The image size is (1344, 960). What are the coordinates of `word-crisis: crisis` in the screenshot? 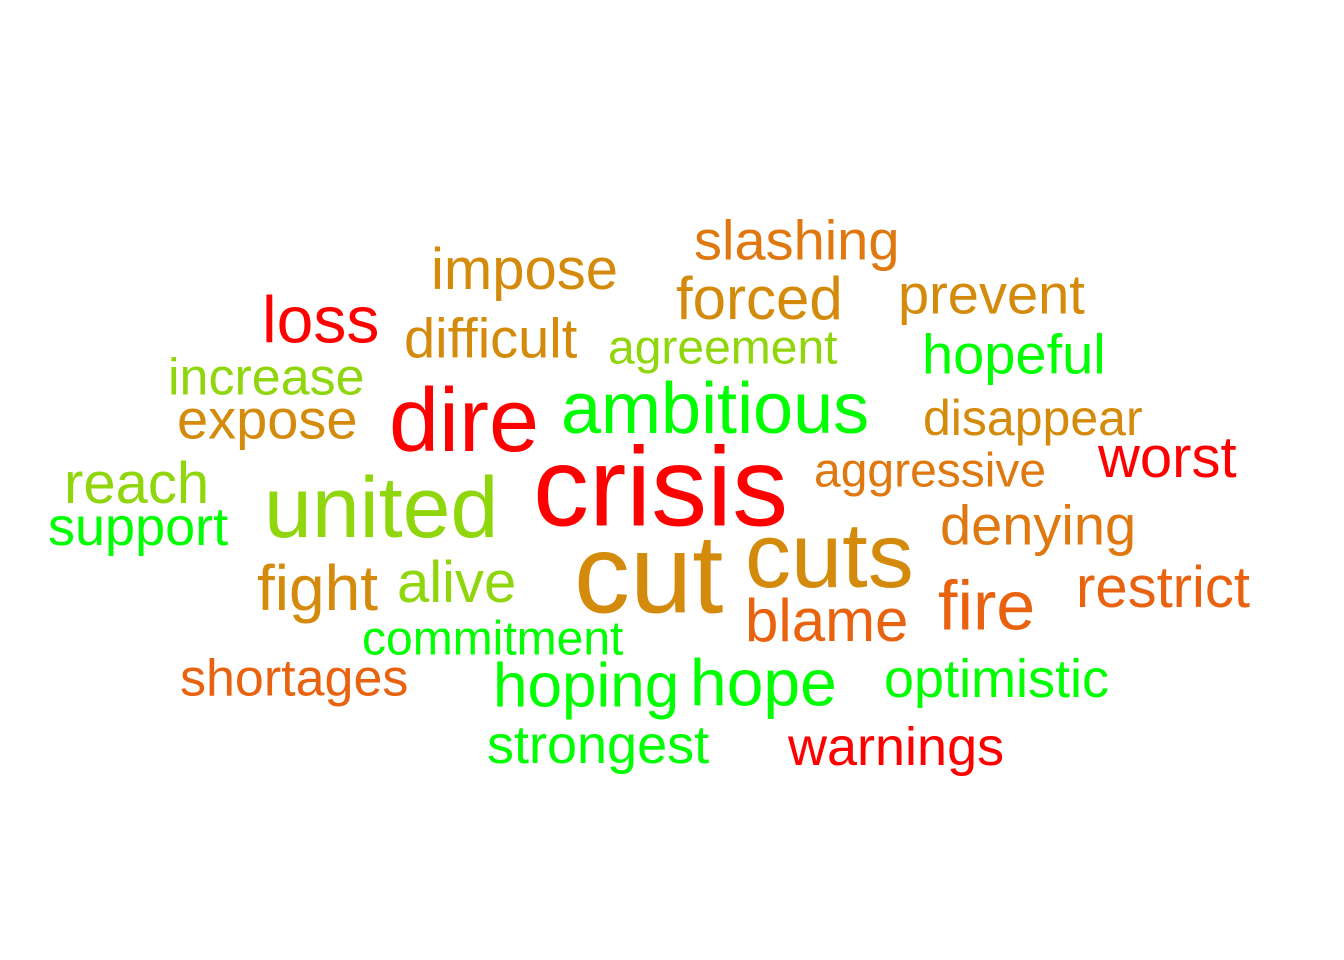 It's located at (661, 487).